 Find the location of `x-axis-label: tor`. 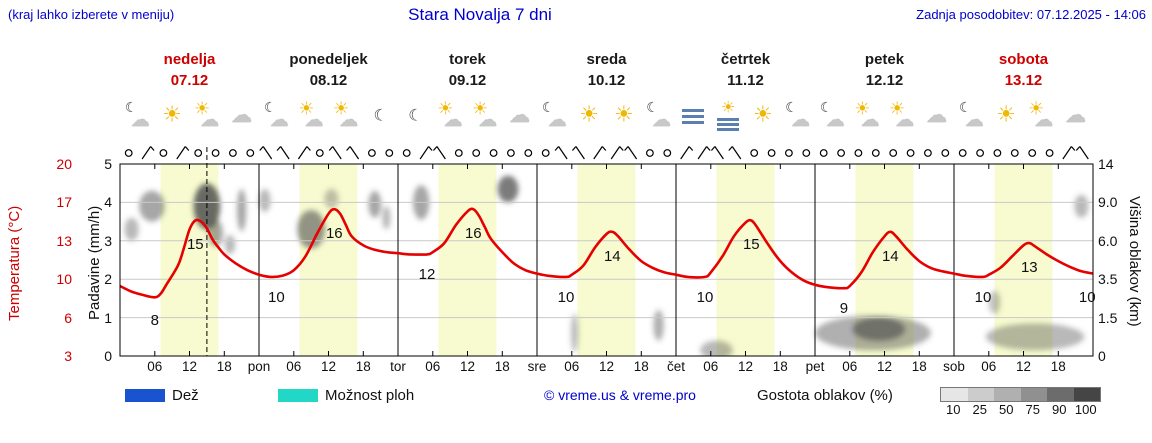

x-axis-label: tor is located at coordinates (398, 366).